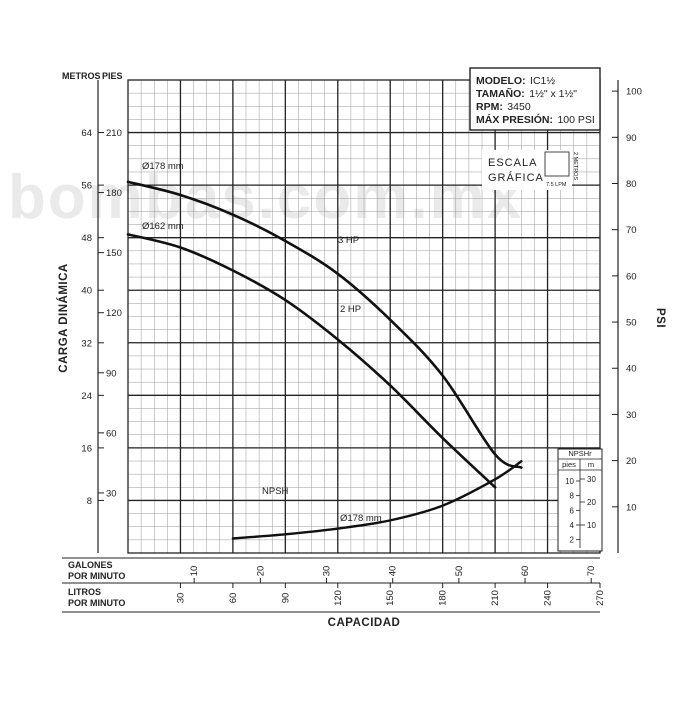  Describe the element at coordinates (572, 525) in the screenshot. I see `npsh-pies-tick-label: 4` at that location.